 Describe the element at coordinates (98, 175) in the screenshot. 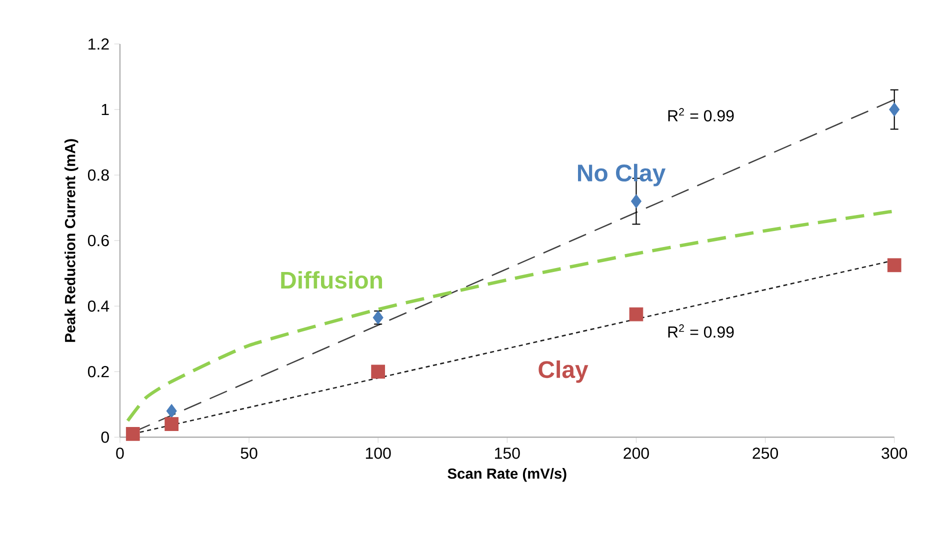

I see `y-tick-label: 0.8` at that location.